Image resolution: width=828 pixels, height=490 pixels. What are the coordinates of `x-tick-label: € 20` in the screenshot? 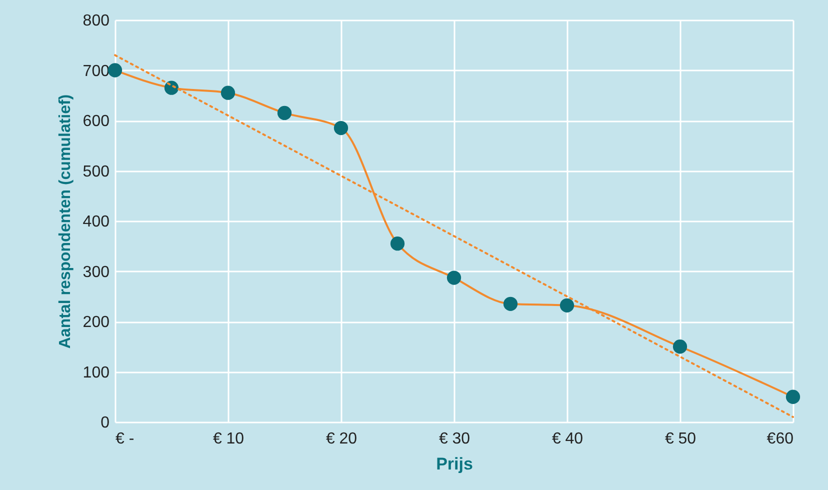 It's located at (342, 439).